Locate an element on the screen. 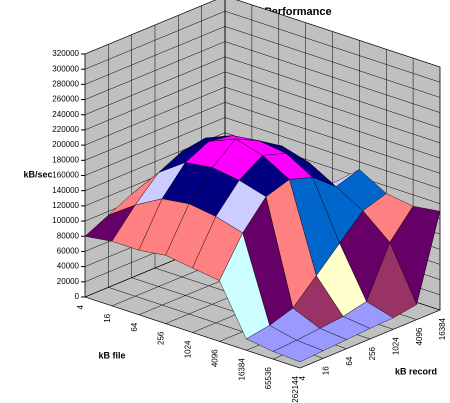 The height and width of the screenshot is (403, 450). z-tick-label: 240000 is located at coordinates (65, 114).